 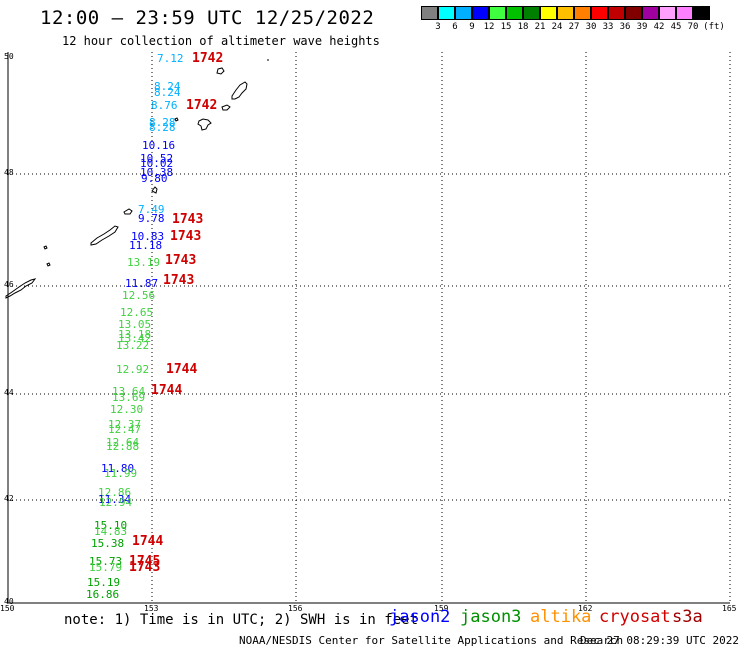 I want to click on wave-height-label: 10.83, so click(x=148, y=236).